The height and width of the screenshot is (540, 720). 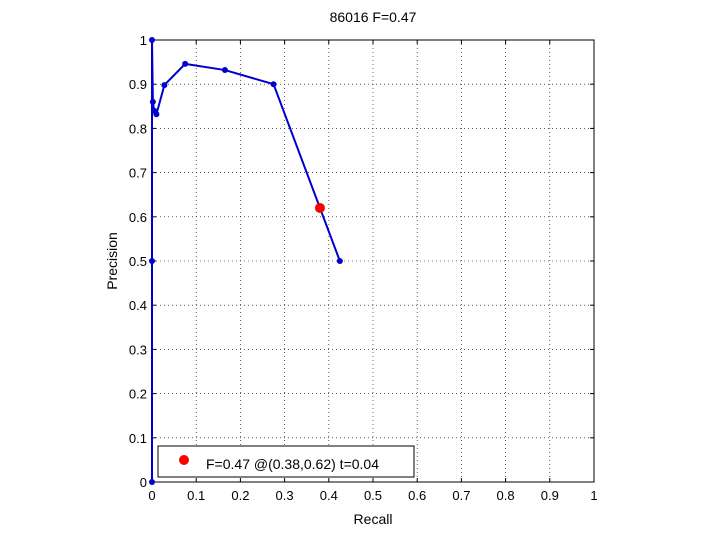 What do you see at coordinates (593, 495) in the screenshot?
I see `x-tick-label: 1` at bounding box center [593, 495].